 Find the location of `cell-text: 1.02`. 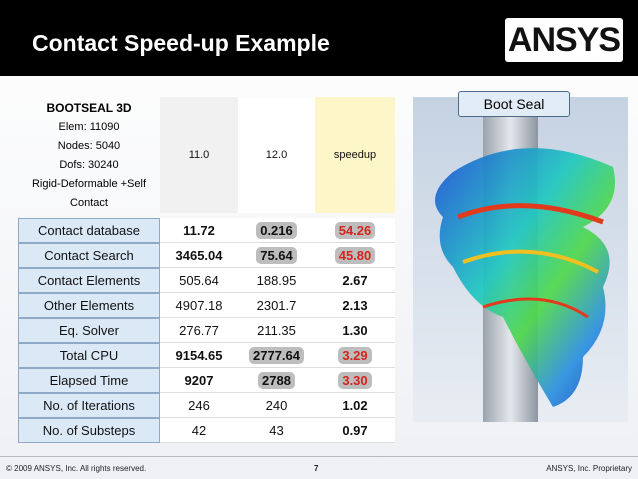

cell-text: 1.02 is located at coordinates (355, 405).